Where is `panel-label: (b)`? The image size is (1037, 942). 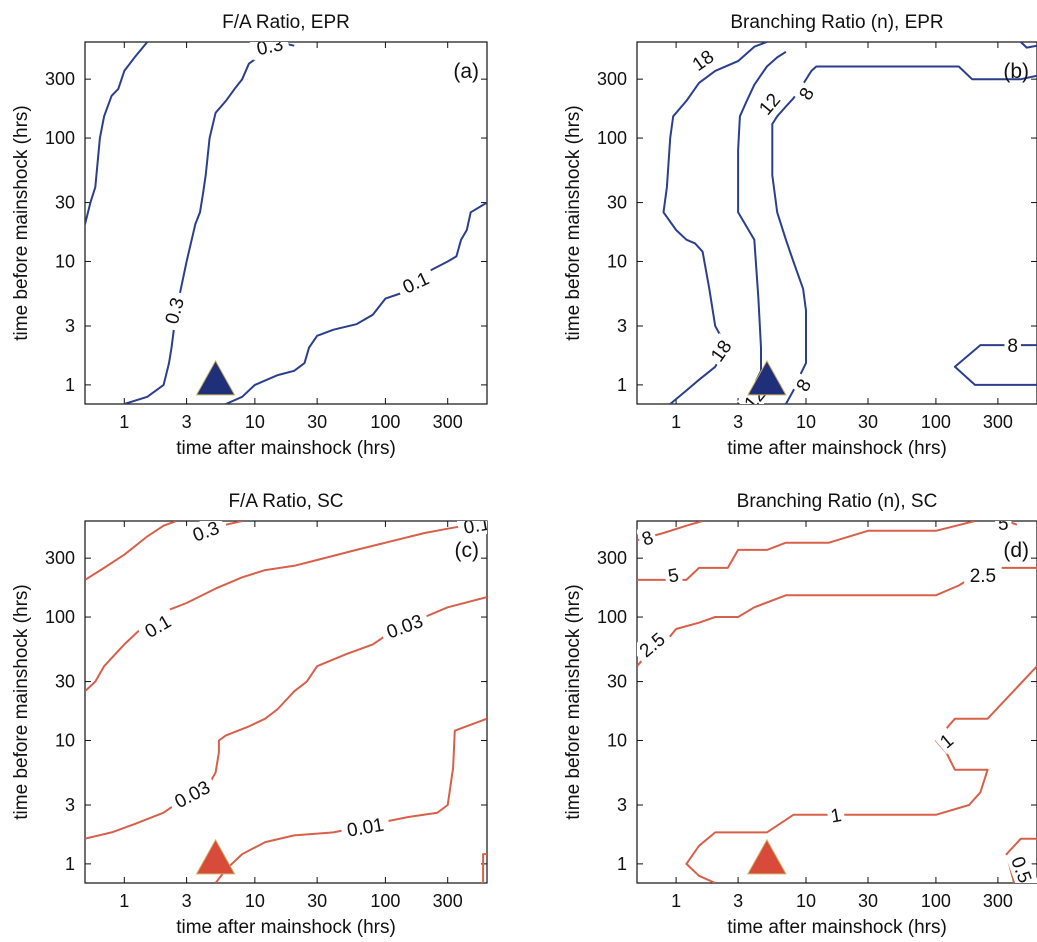 panel-label: (b) is located at coordinates (1016, 71).